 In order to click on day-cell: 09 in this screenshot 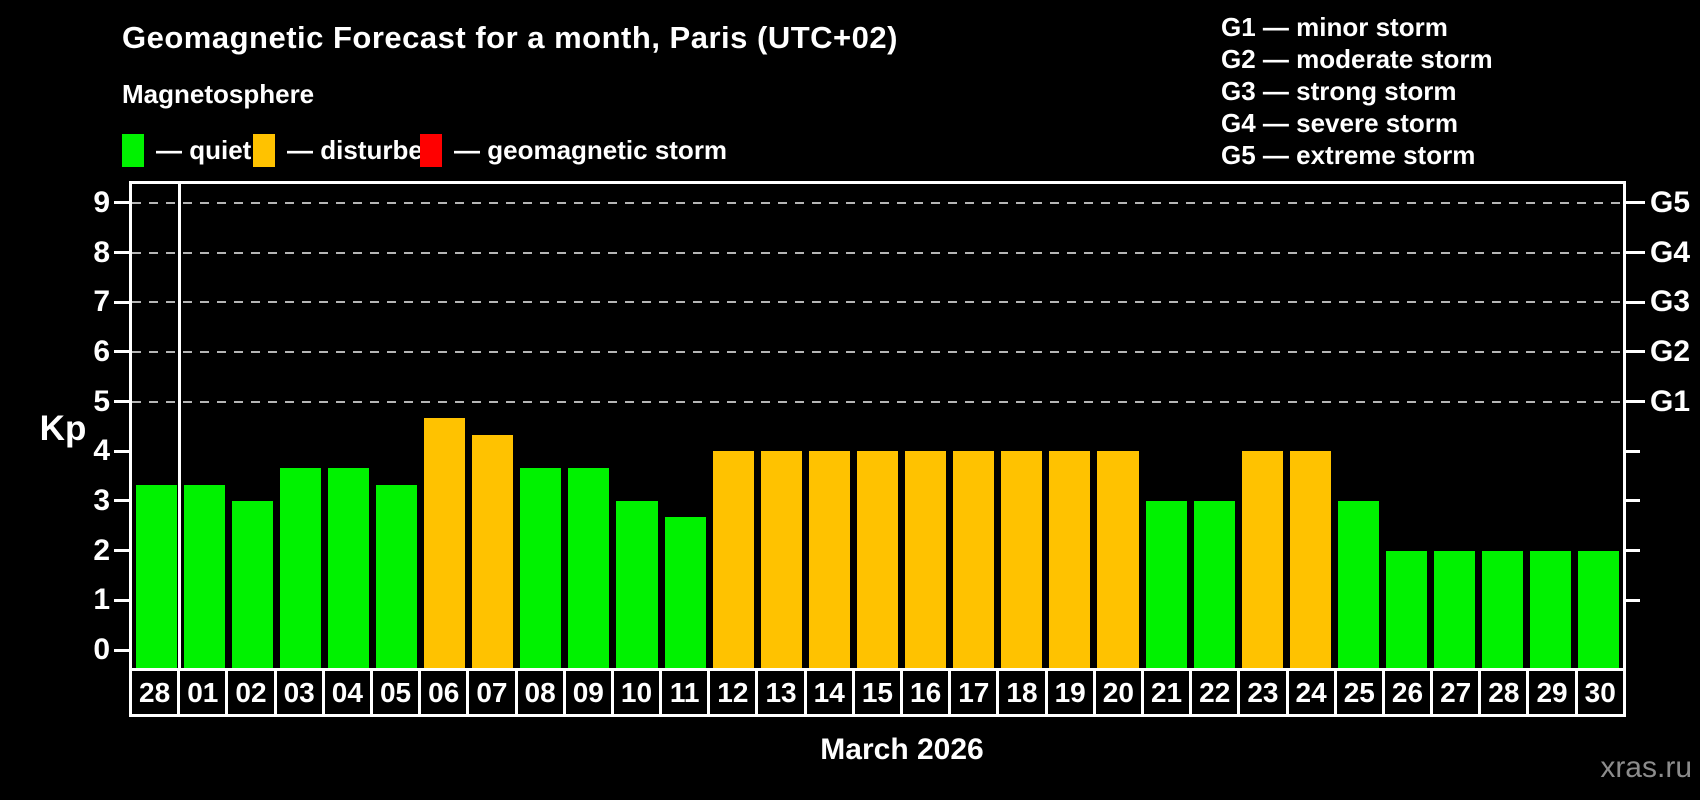, I will do `click(590, 692)`.